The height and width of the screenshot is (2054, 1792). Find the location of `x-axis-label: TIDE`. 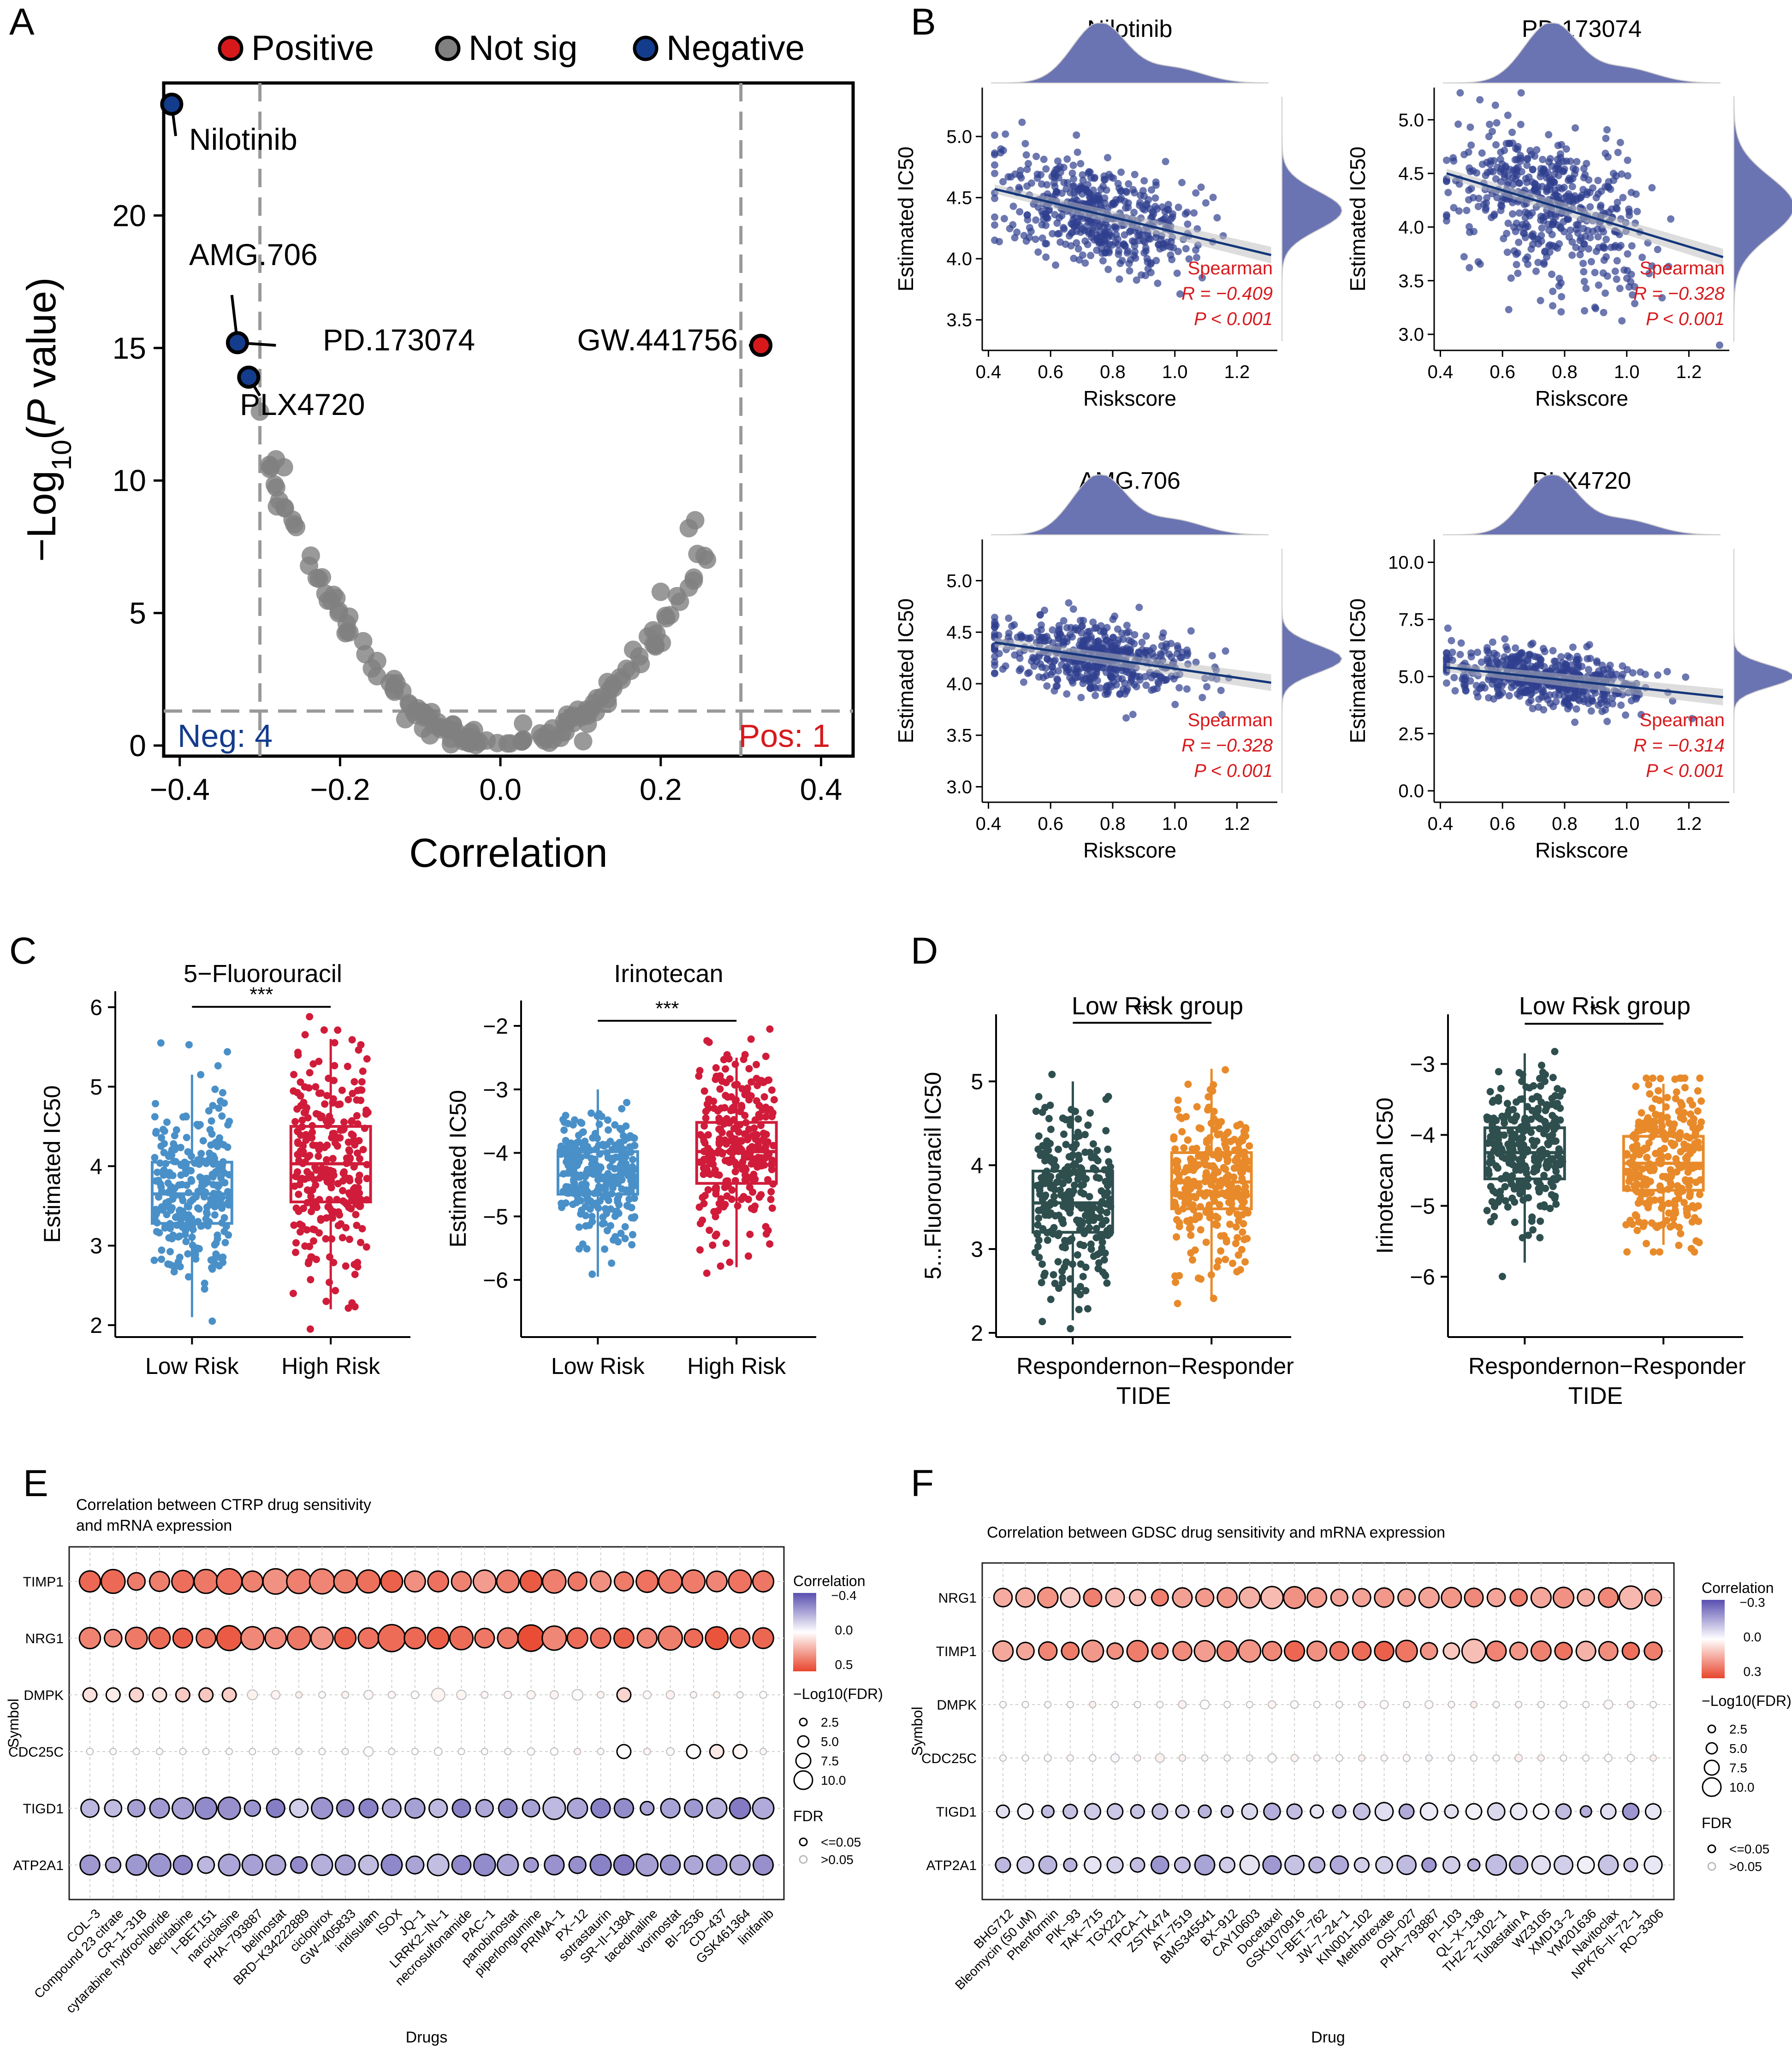

x-axis-label: TIDE is located at coordinates (1143, 1396).